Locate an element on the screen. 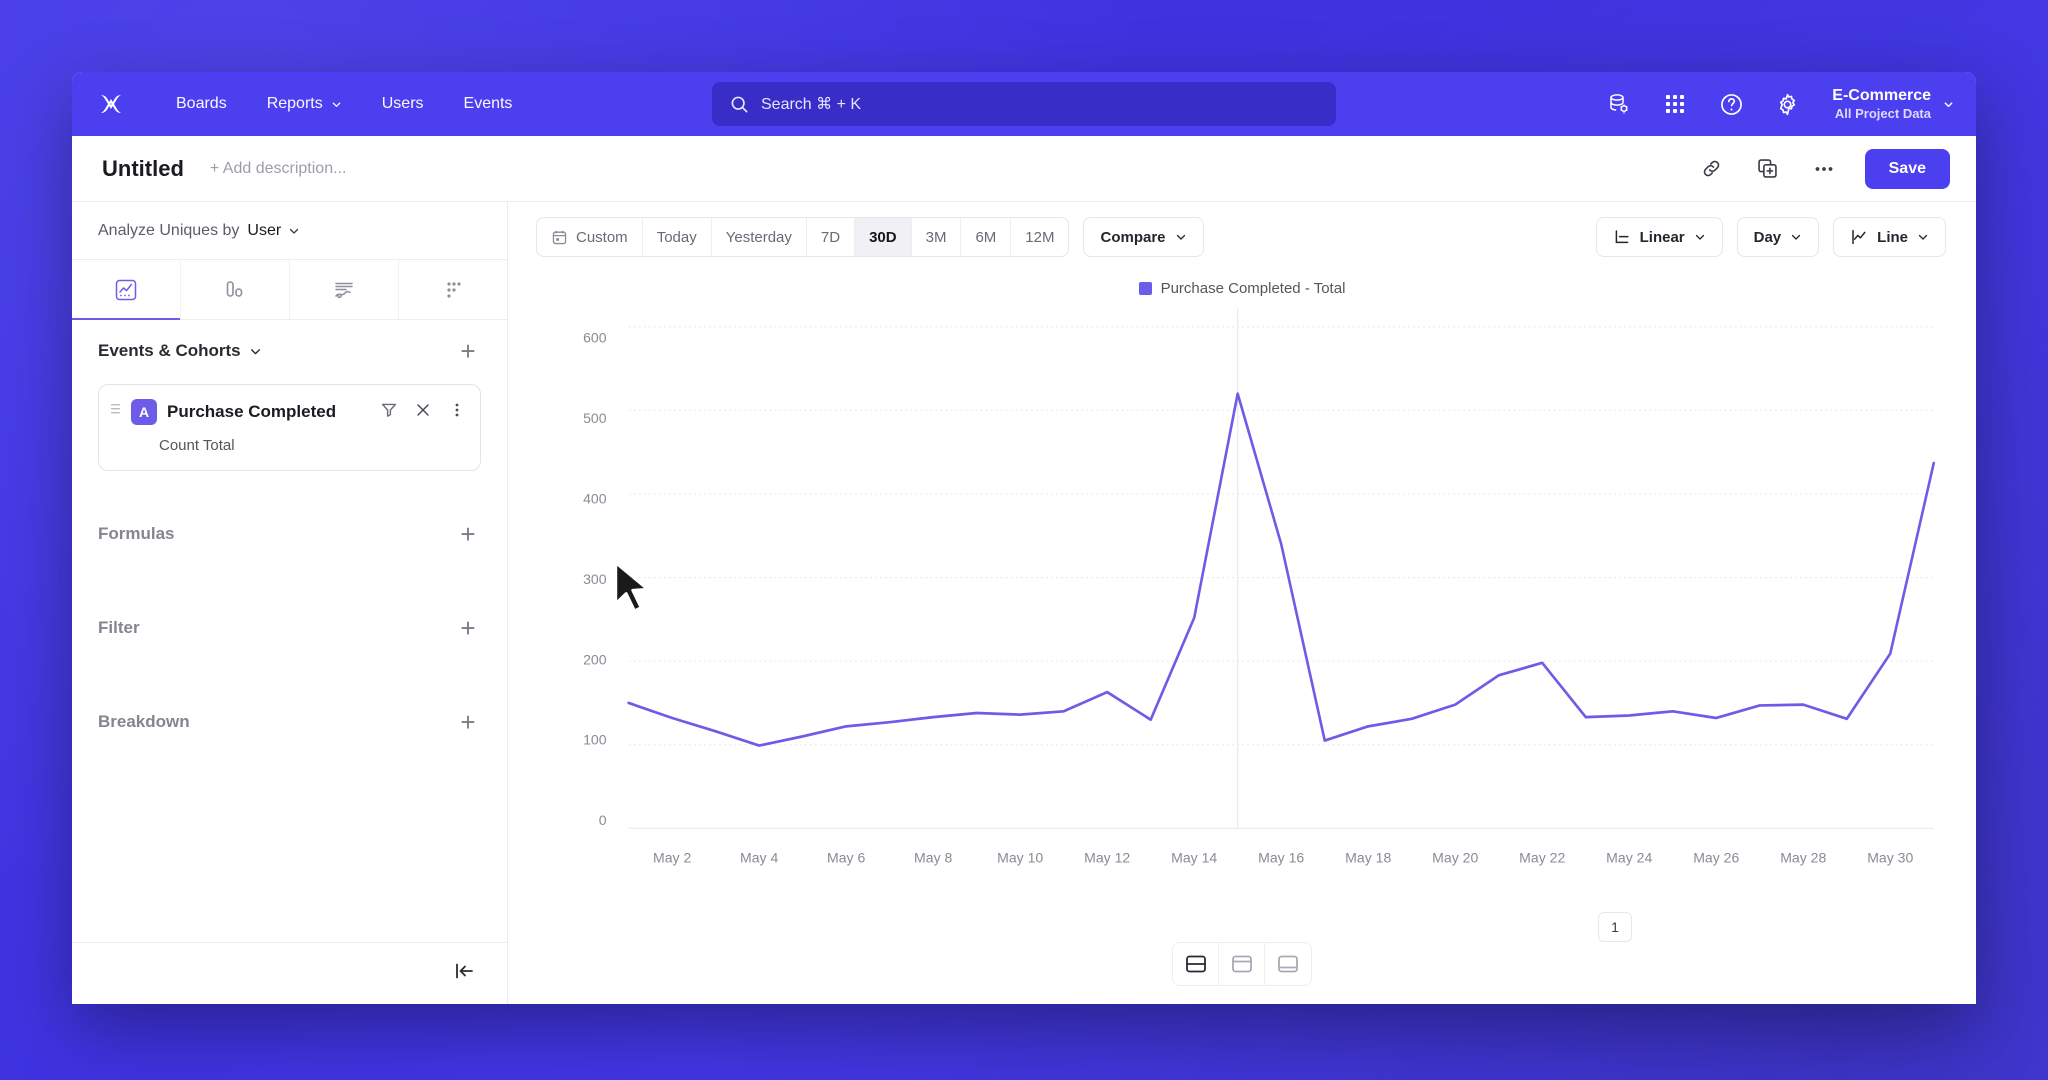  event-measure: Count Total is located at coordinates (197, 445).